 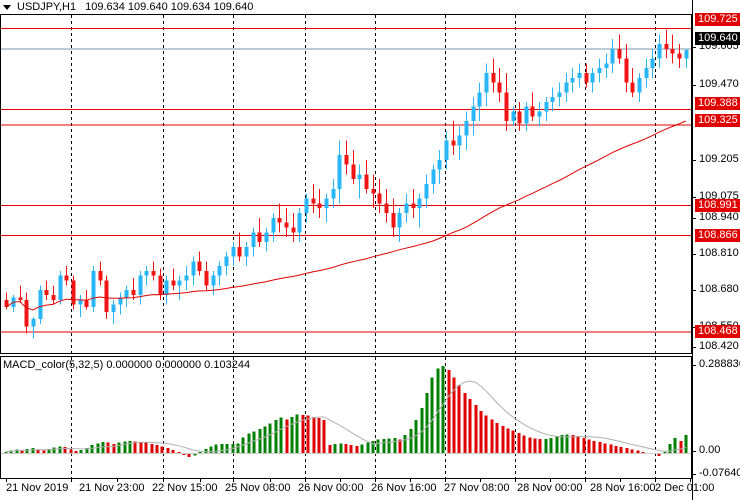 What do you see at coordinates (717, 103) in the screenshot?
I see `price-level-tag: 109.388` at bounding box center [717, 103].